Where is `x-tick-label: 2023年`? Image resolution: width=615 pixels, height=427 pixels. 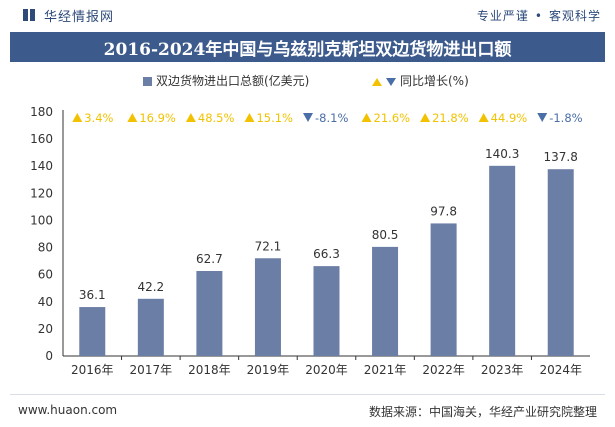 x-tick-label: 2023年 is located at coordinates (502, 370).